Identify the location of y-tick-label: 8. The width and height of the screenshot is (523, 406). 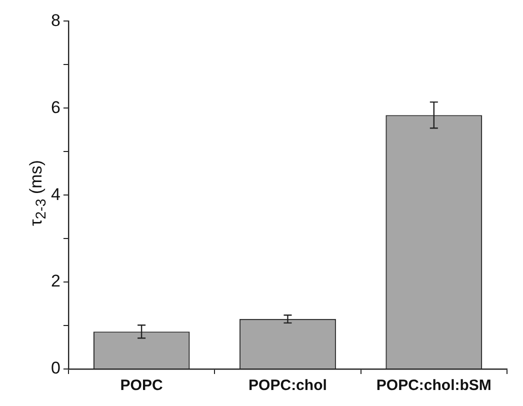
(55, 20).